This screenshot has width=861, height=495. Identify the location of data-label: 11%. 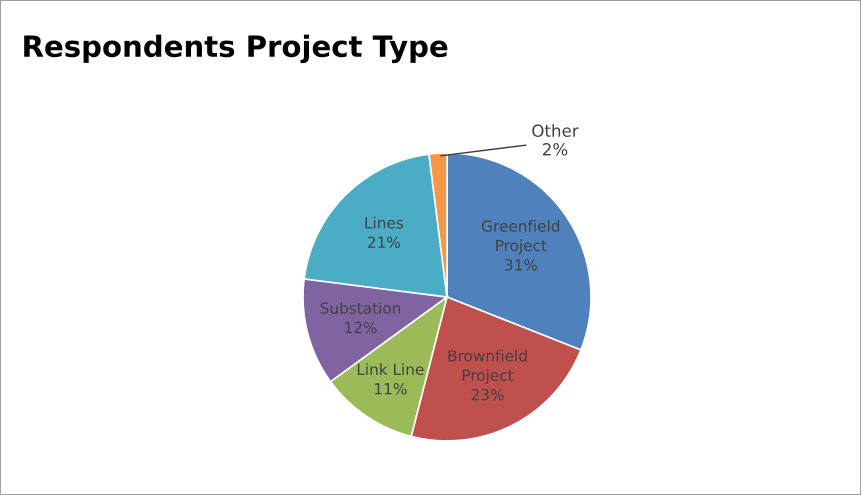
(390, 388).